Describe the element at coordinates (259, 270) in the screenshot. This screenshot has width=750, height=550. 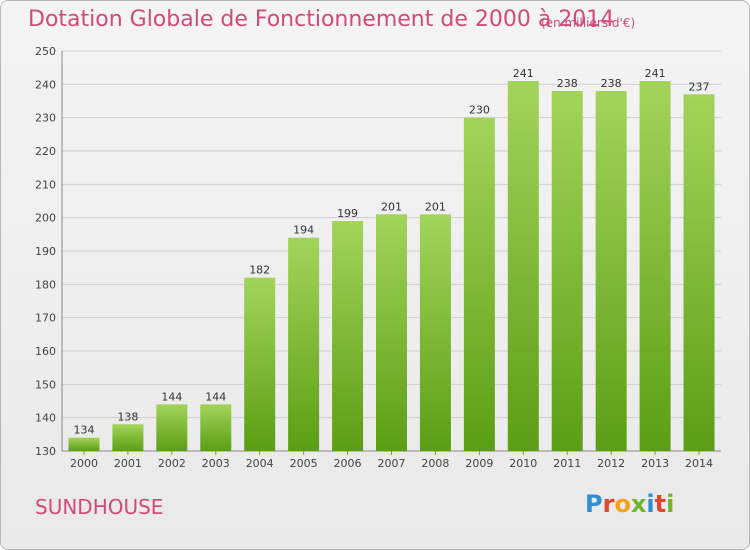
I see `data-label: 182` at that location.